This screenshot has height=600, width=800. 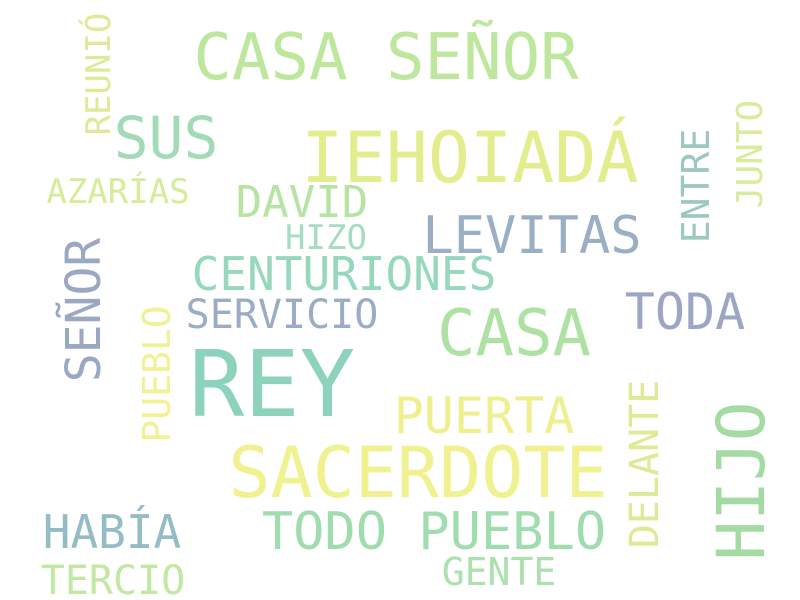 I want to click on word-iehoiada: IEHOIADÁ, so click(x=470, y=158).